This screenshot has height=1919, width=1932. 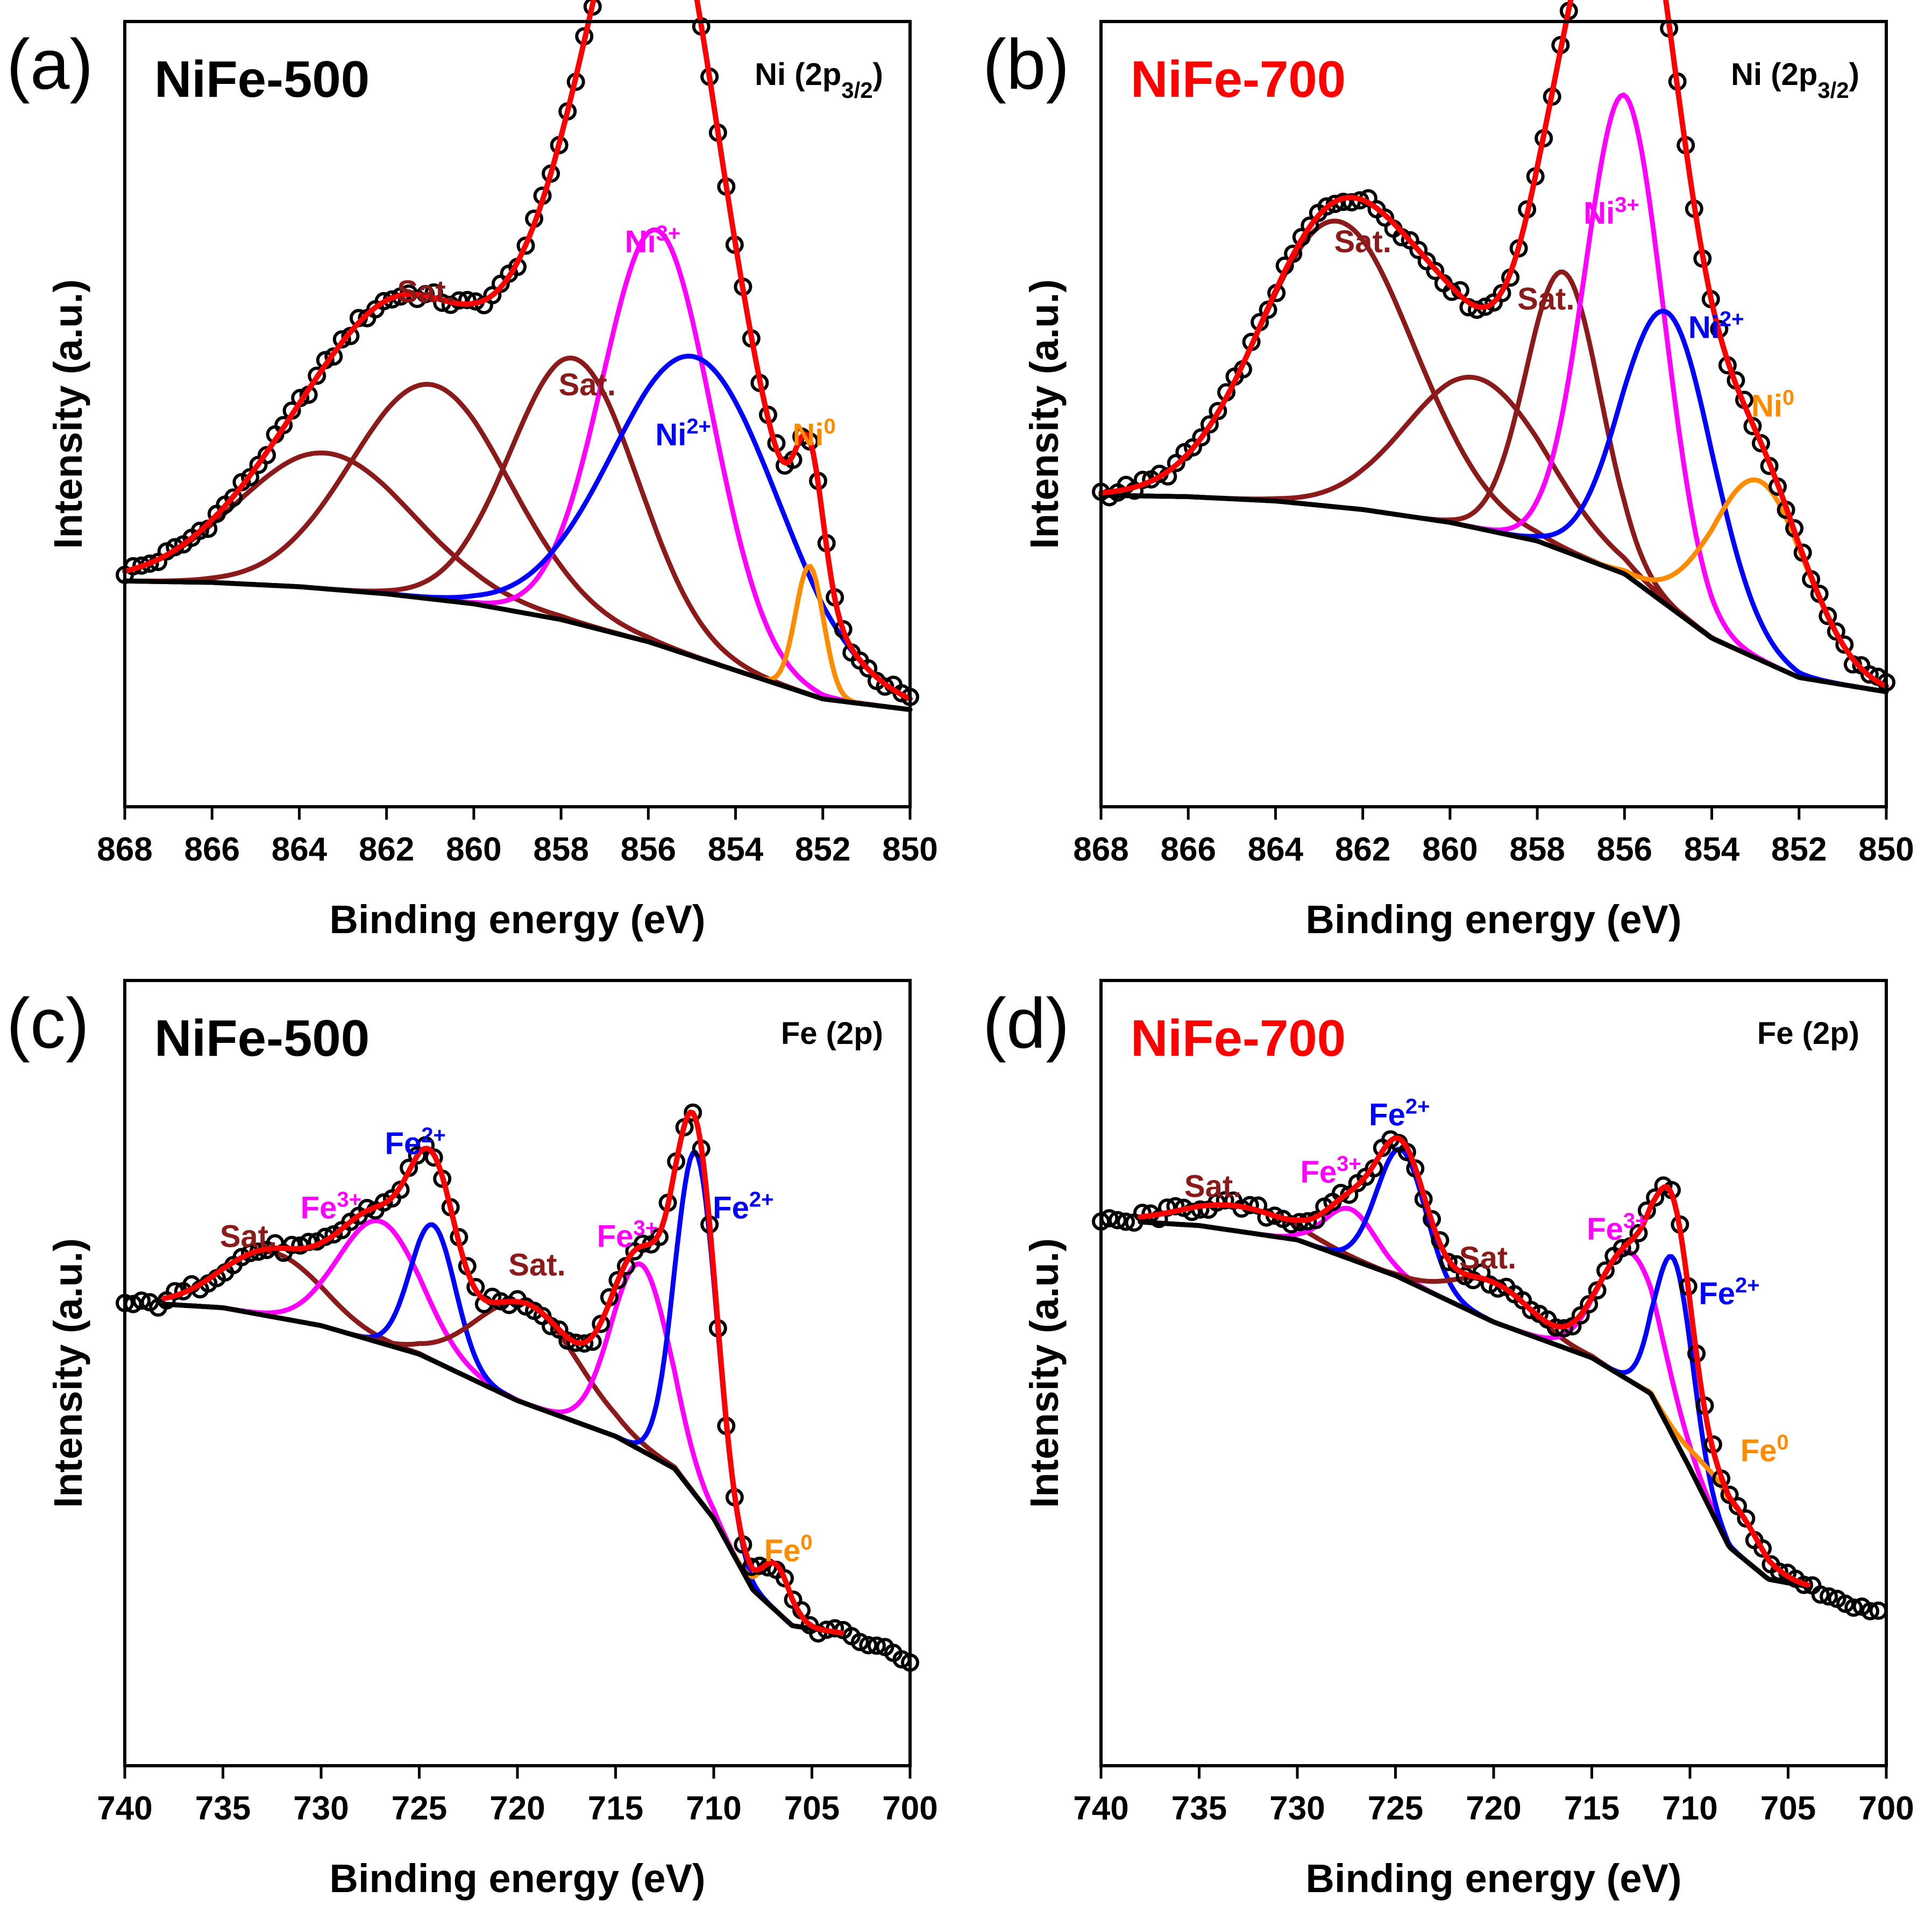 What do you see at coordinates (1854, 74) in the screenshot?
I see `region-close: )` at bounding box center [1854, 74].